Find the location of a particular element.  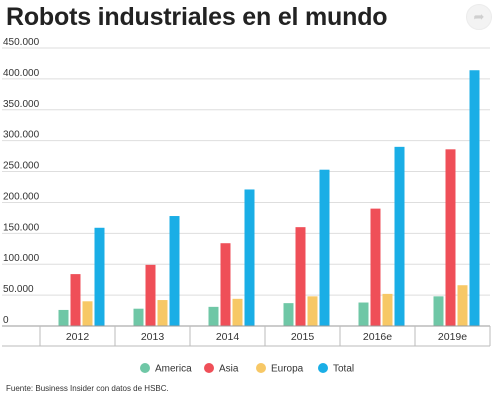

bar-europa-2016e is located at coordinates (387, 309).